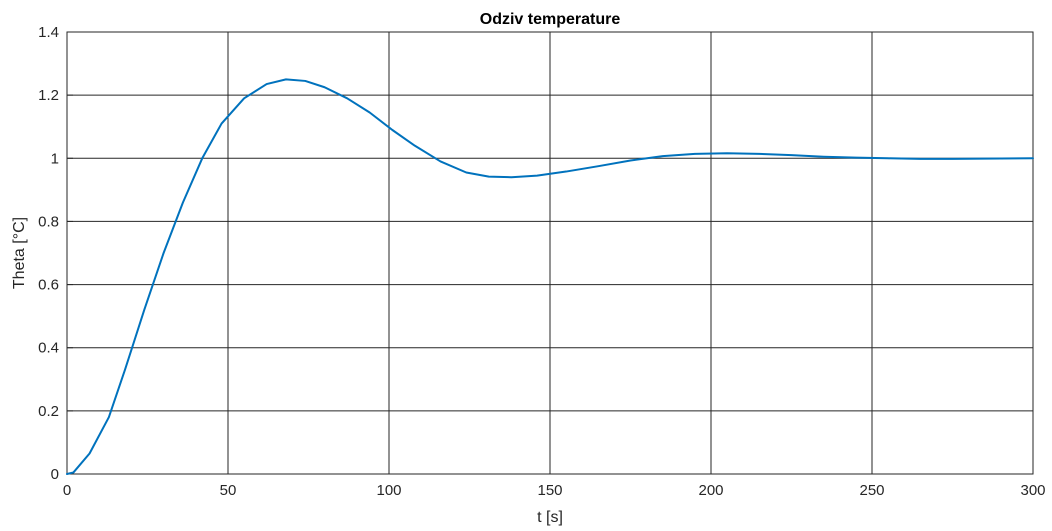 The height and width of the screenshot is (531, 1052). I want to click on y-tick-label: 0.4, so click(48, 348).